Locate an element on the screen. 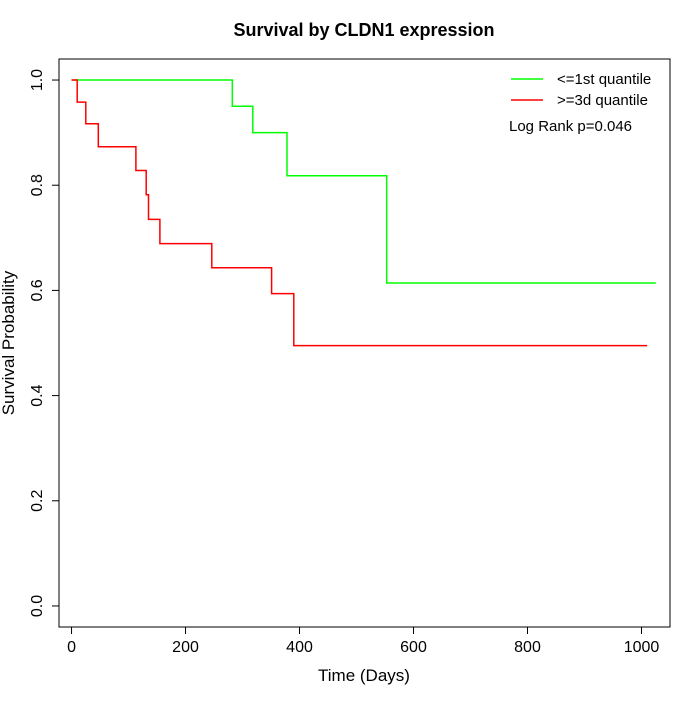 The height and width of the screenshot is (705, 700). y-tick-label: 0.8 is located at coordinates (37, 185).